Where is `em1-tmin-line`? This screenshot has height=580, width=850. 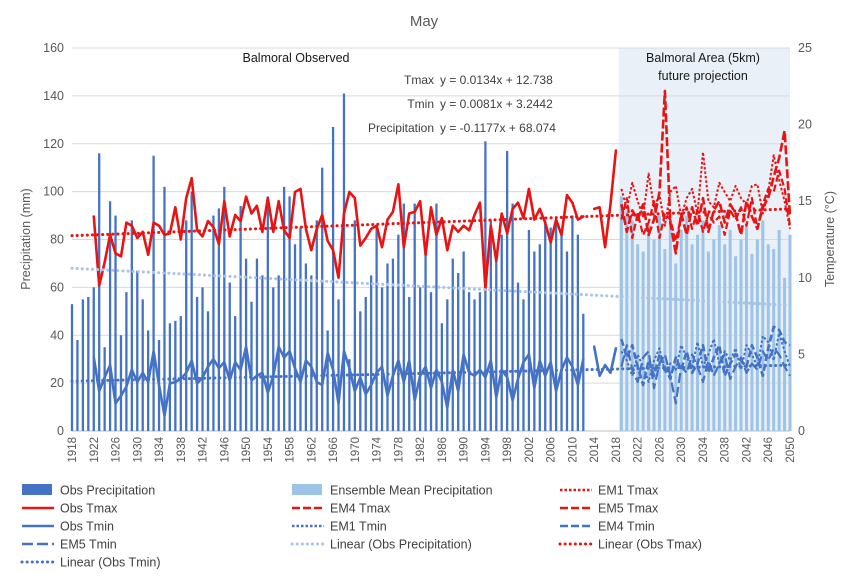
em1-tmin-line is located at coordinates (705, 357).